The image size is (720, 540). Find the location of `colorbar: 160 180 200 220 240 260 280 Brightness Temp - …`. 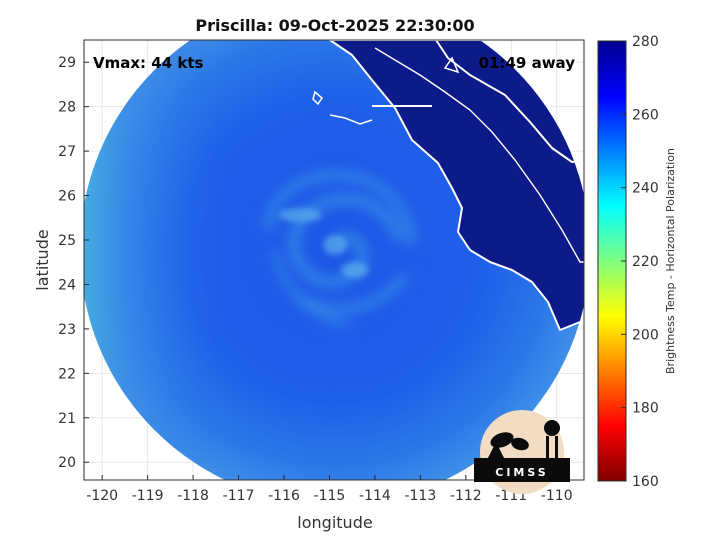

colorbar: 160 180 200 220 240 260 280 Brightness Temp - … is located at coordinates (637, 262).